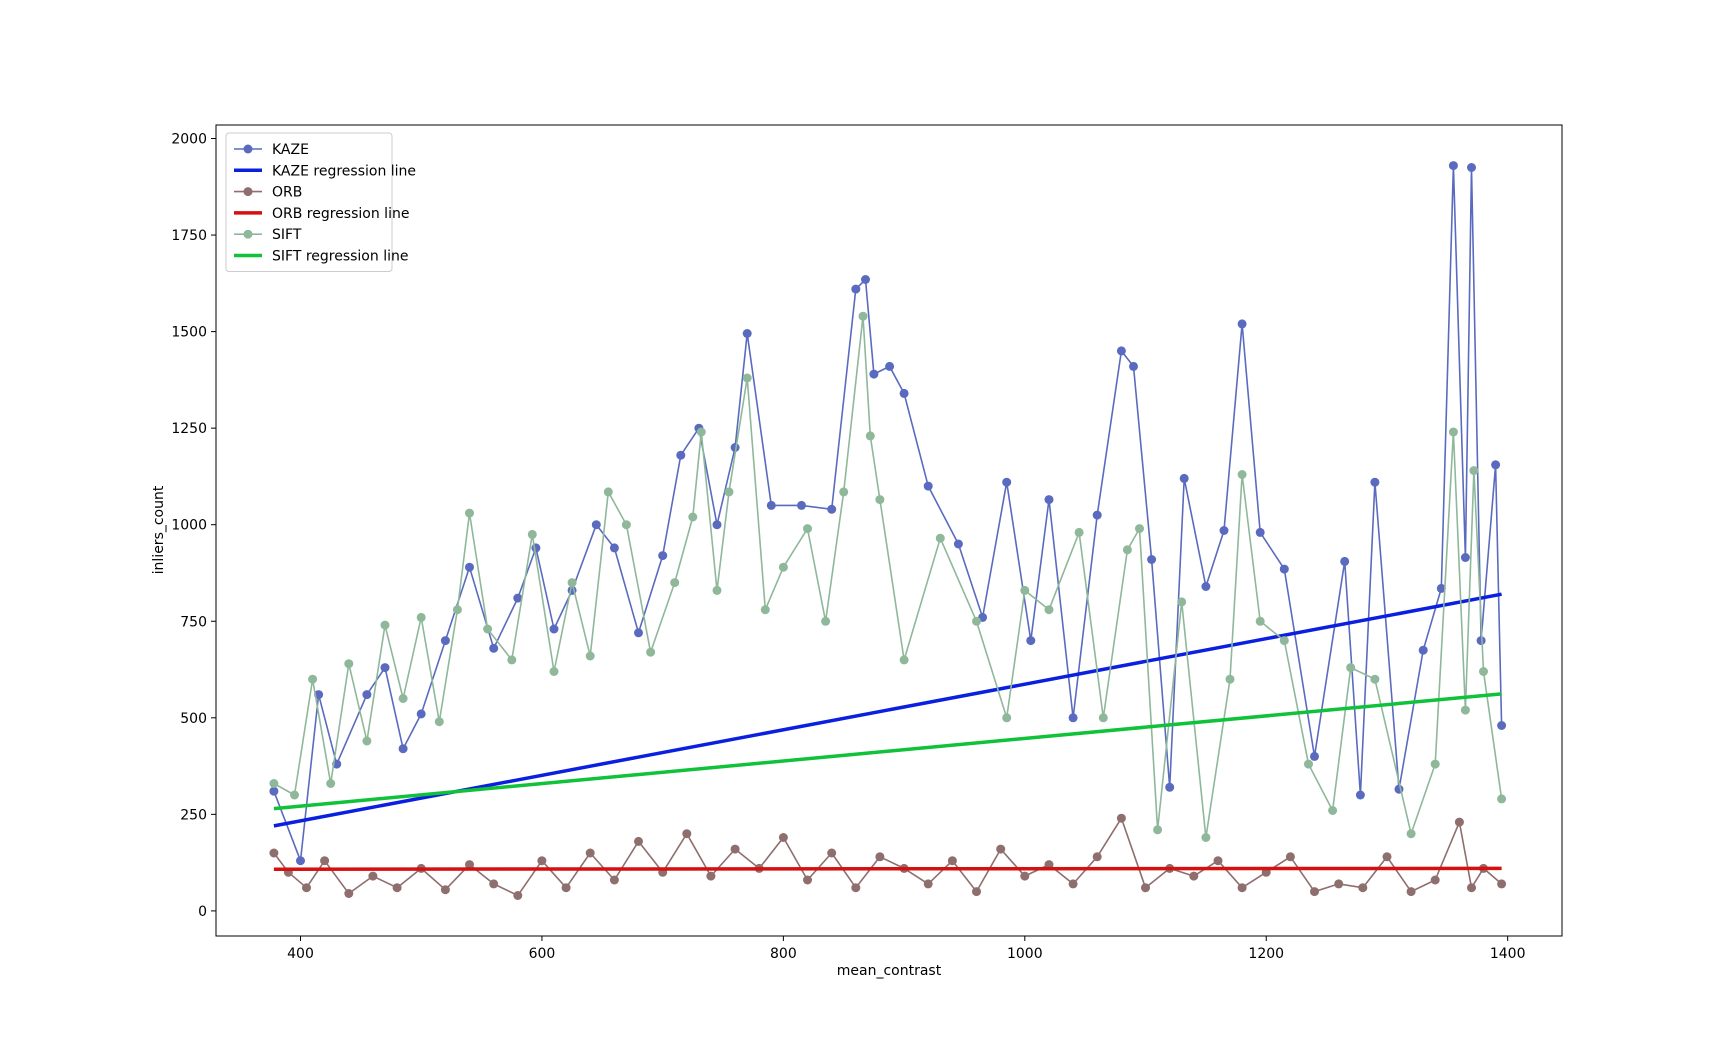 The width and height of the screenshot is (1728, 1044). What do you see at coordinates (906, 949) in the screenshot?
I see `x-axis: 400 600 800 1000 1200 1400` at bounding box center [906, 949].